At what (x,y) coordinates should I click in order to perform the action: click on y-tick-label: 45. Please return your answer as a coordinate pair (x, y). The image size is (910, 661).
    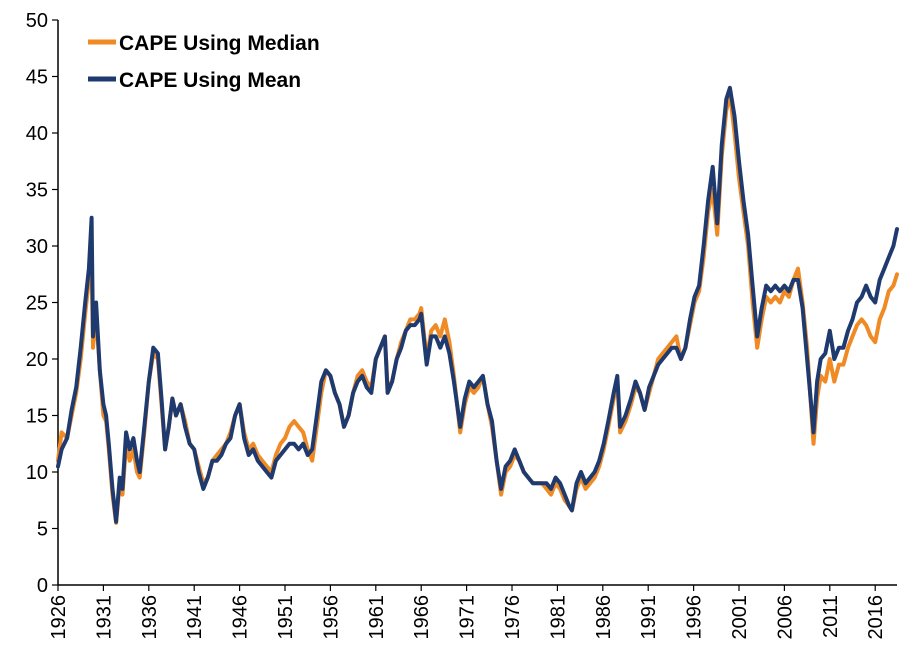
    Looking at the image, I should click on (37, 78).